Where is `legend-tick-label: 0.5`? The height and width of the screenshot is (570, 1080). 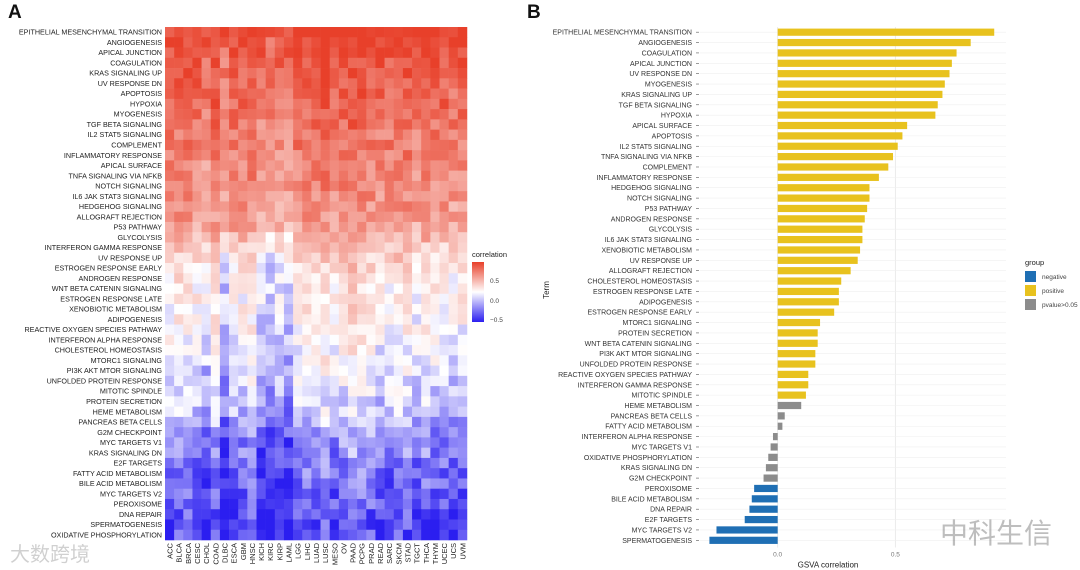
legend-tick-label: 0.5 is located at coordinates (494, 281).